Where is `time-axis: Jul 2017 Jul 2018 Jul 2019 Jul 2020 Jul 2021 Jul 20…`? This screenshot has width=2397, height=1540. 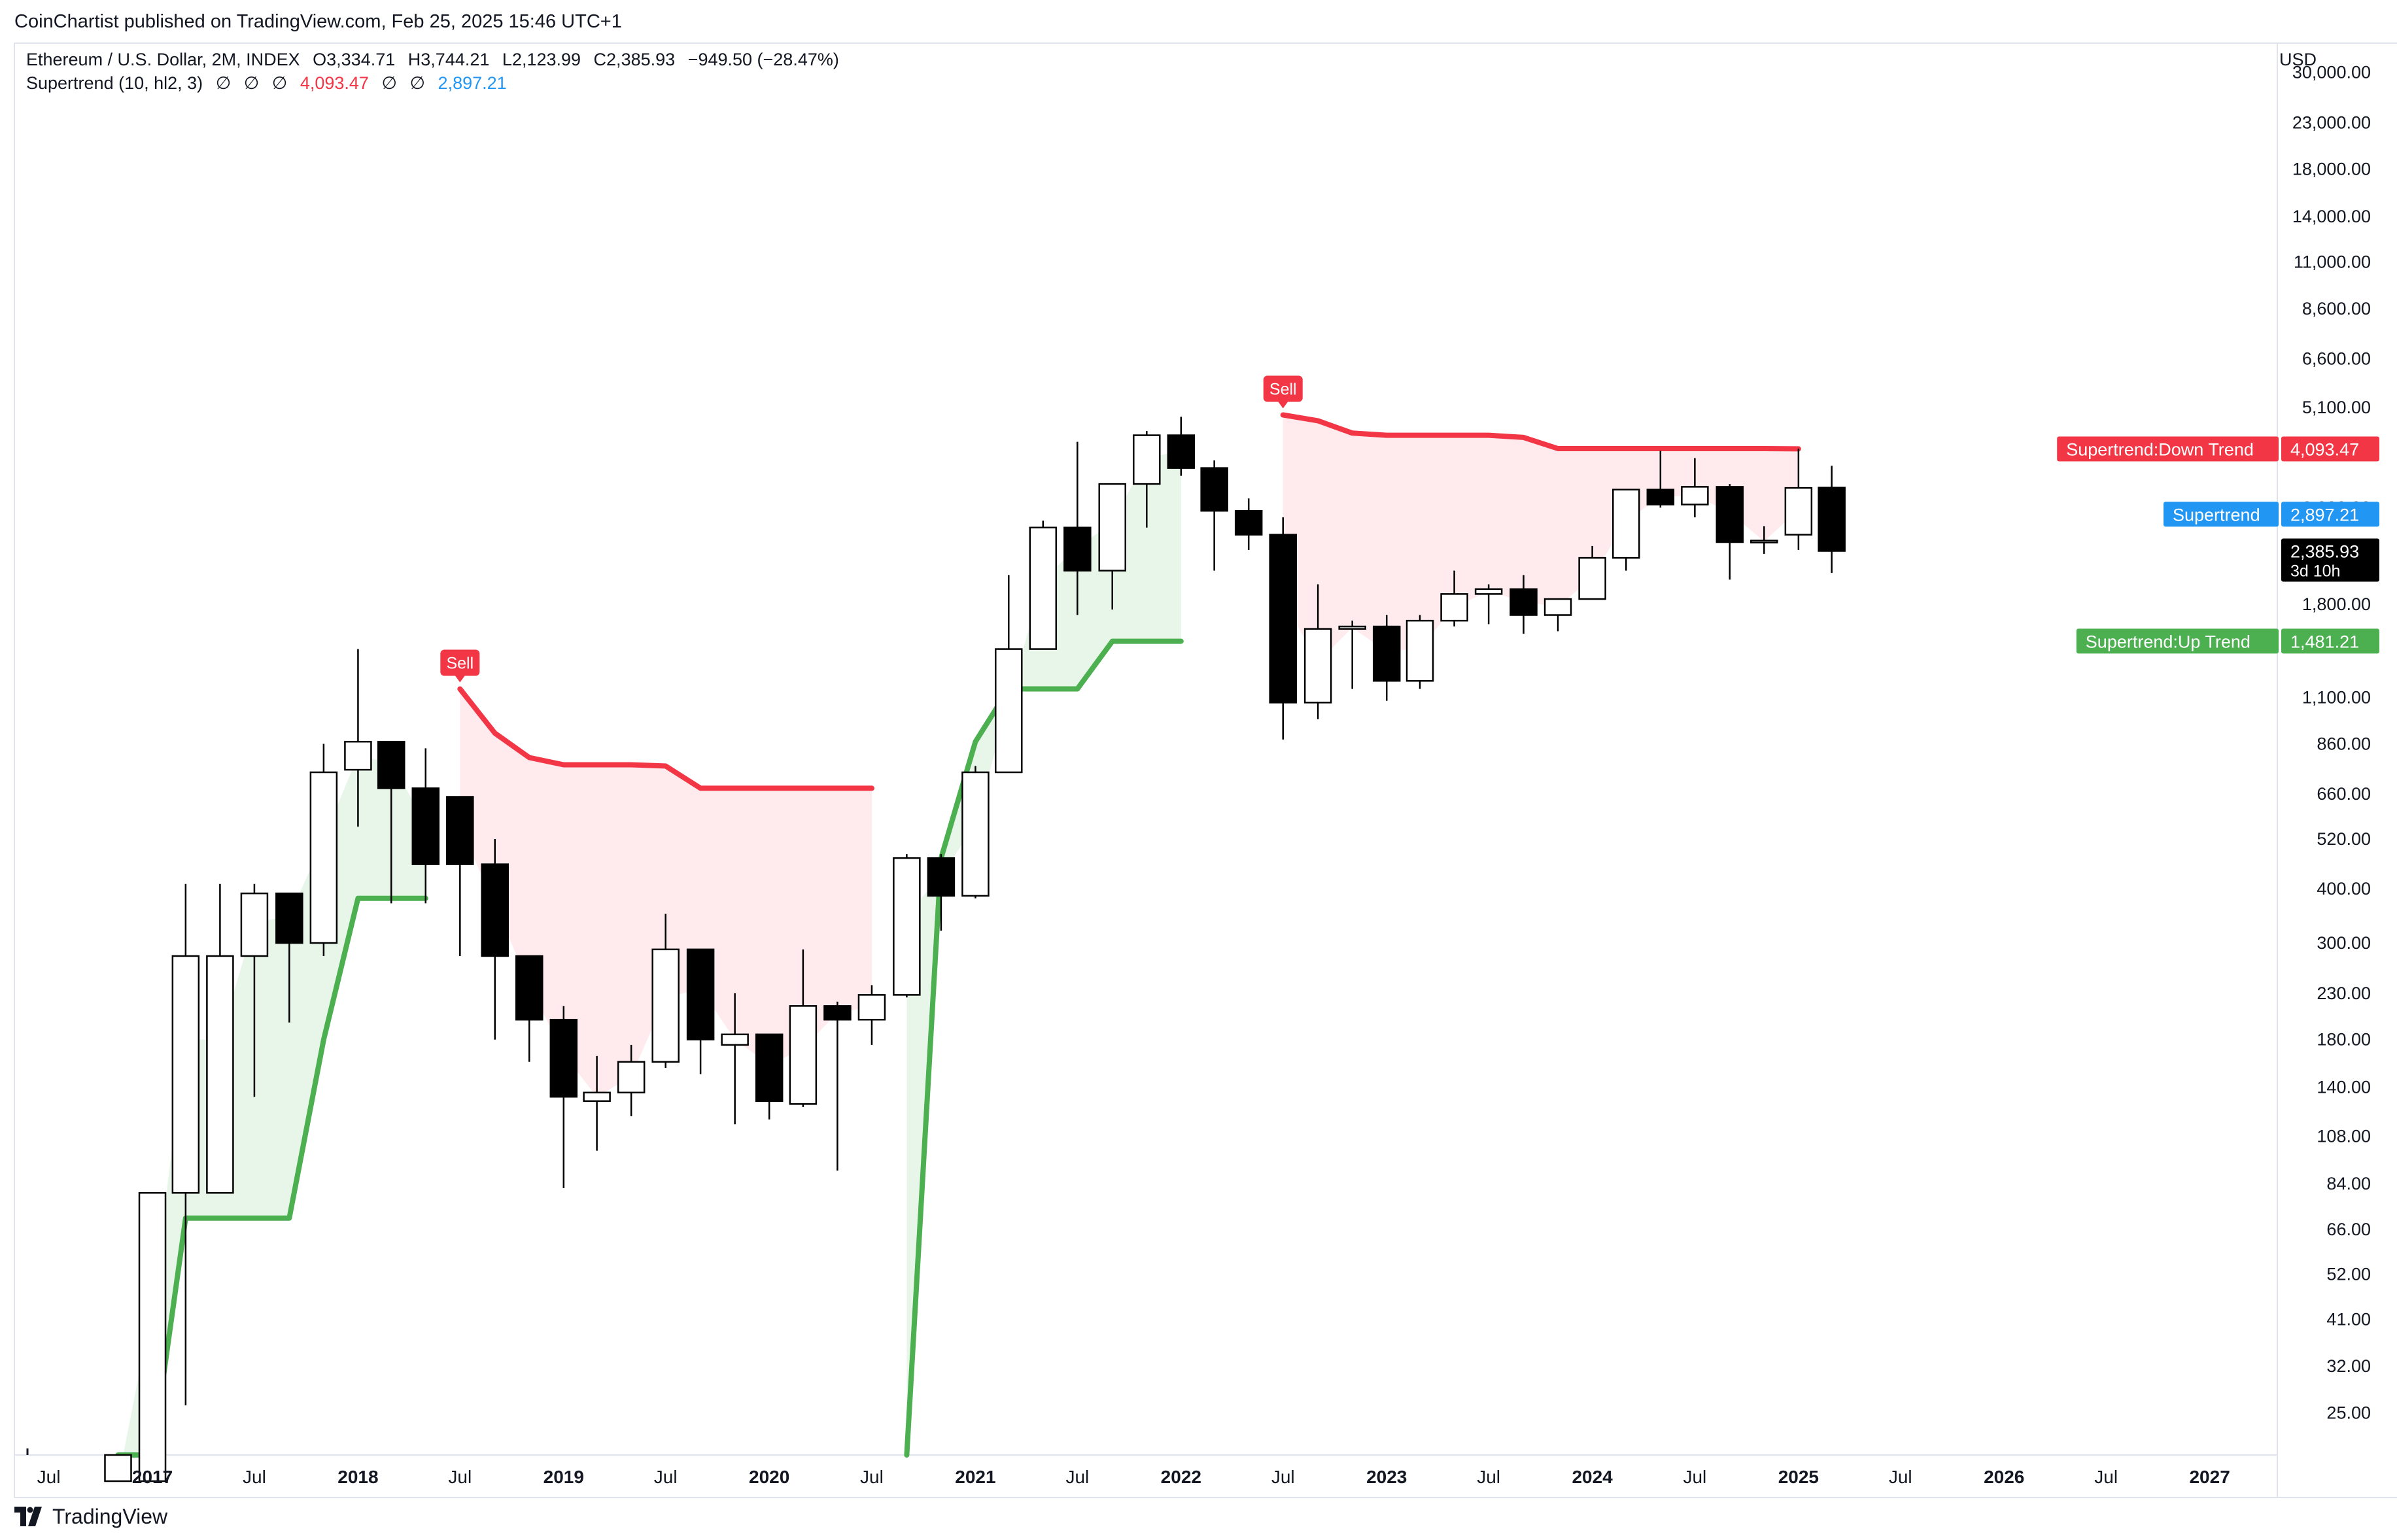 time-axis: Jul 2017 Jul 2018 Jul 2019 Jul 2020 Jul 2021 Jul 20… is located at coordinates (1128, 1467).